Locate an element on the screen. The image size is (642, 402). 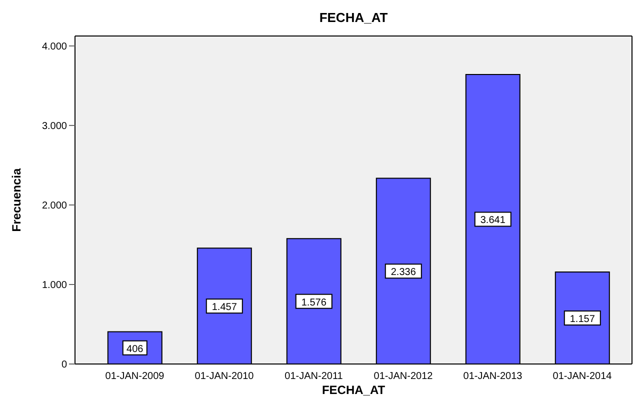
chart-title: FECHA_AT is located at coordinates (353, 17).